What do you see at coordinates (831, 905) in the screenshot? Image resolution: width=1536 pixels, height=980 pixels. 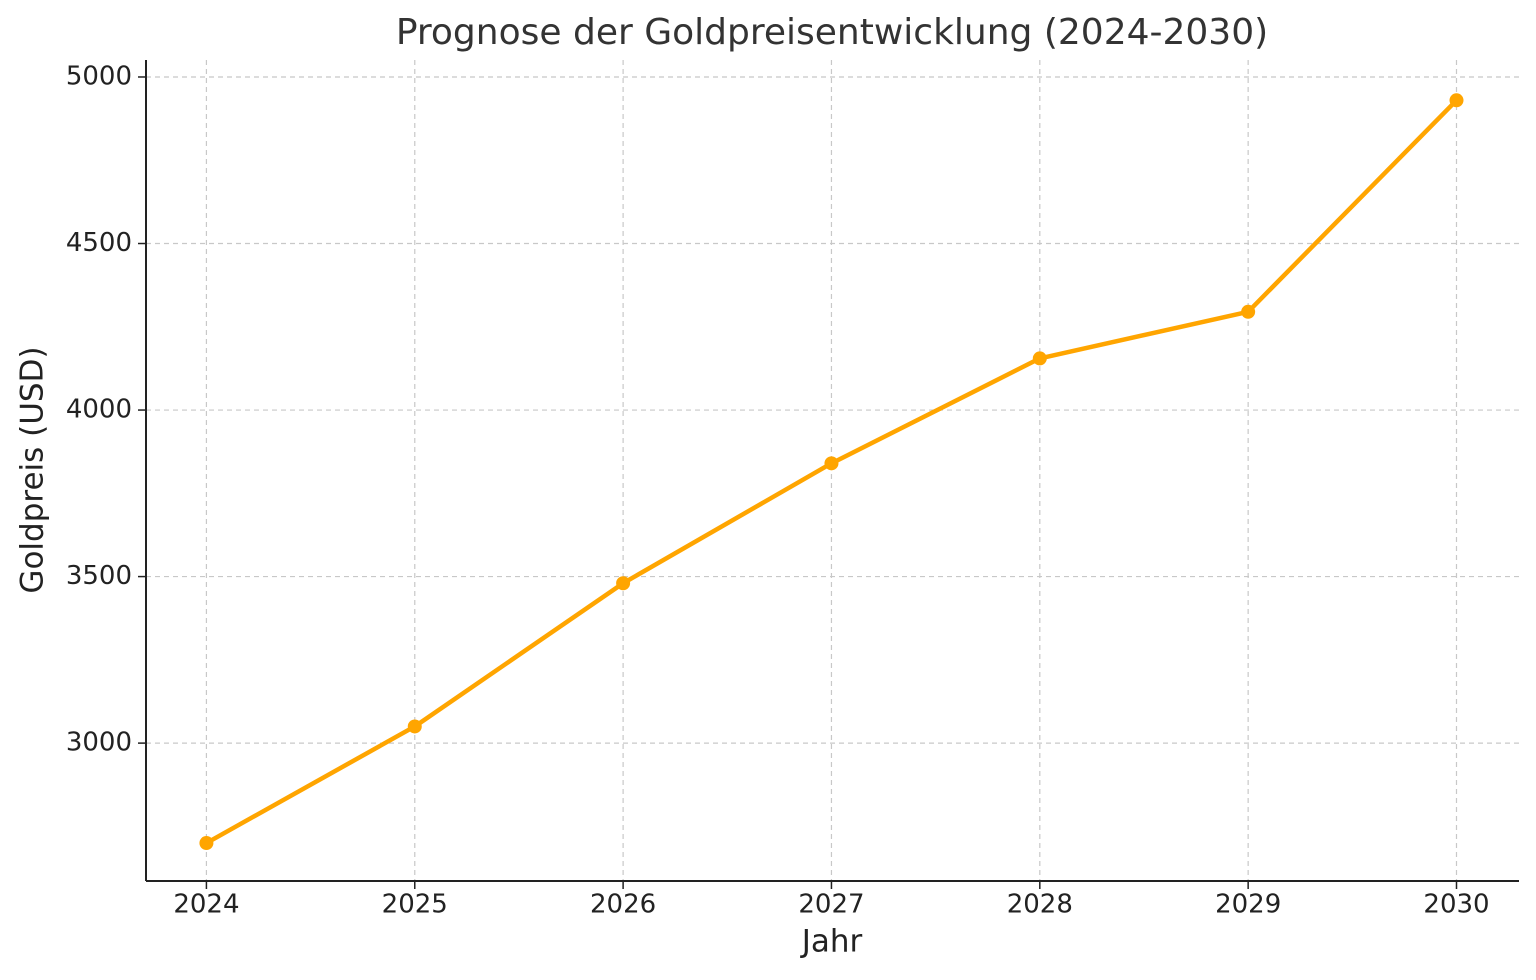 I see `x-tick-label: 2027` at bounding box center [831, 905].